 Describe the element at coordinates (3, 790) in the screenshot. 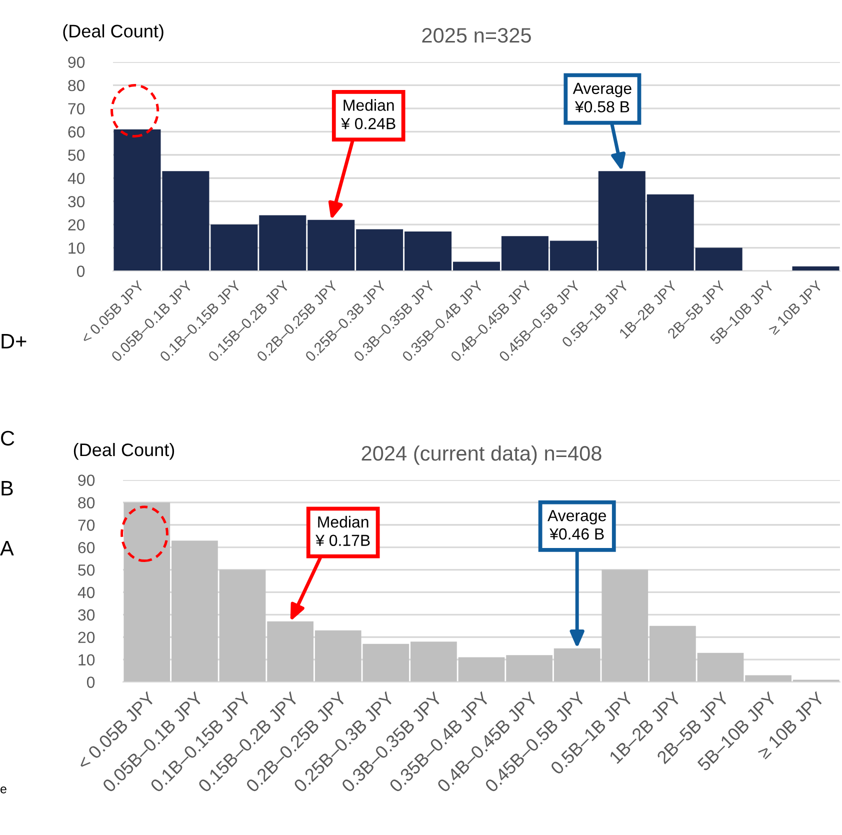

I see `text: e` at that location.